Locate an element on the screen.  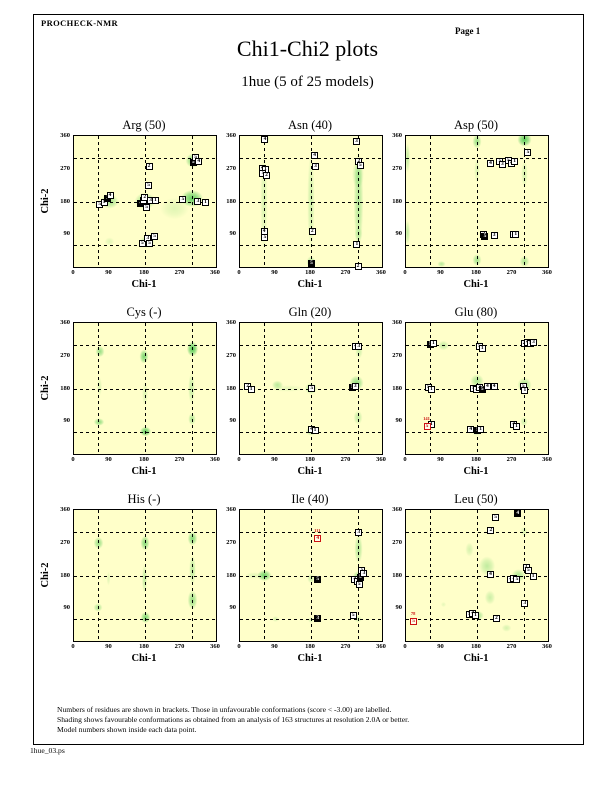
plot-area-ile: 35415553354111 is located at coordinates (311, 575).